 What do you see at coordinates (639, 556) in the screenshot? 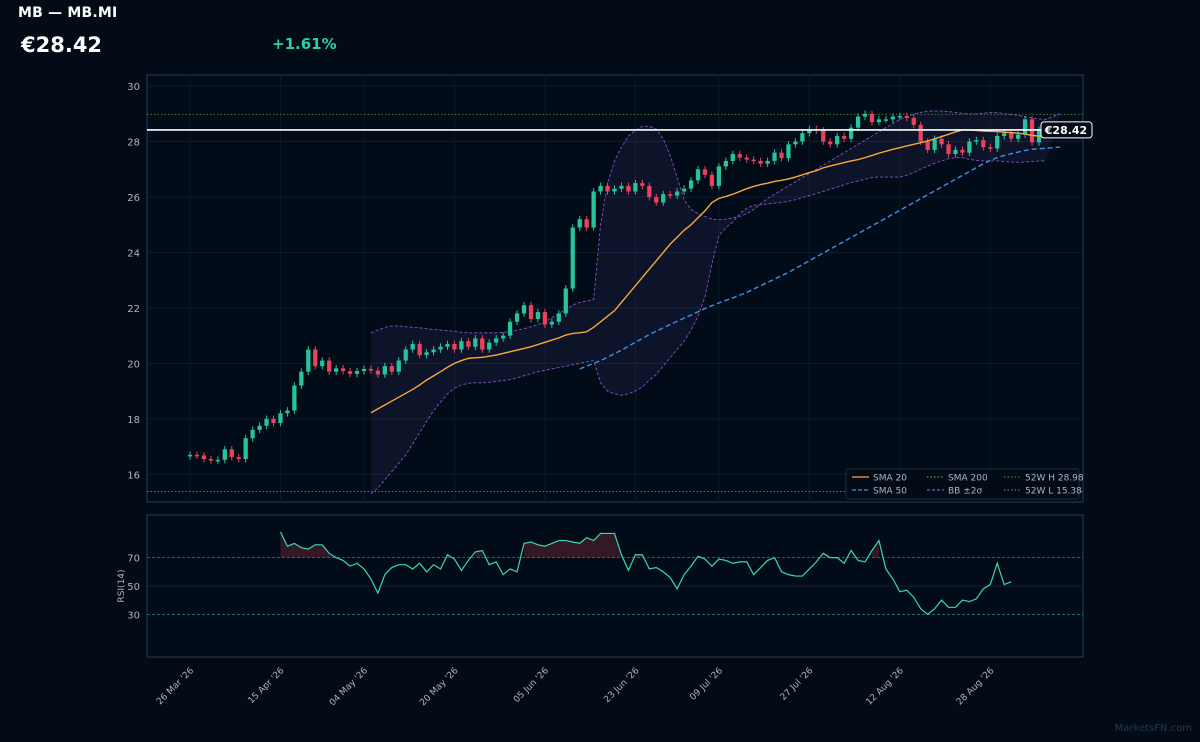
I see `rsi-overbought-fill` at bounding box center [639, 556].